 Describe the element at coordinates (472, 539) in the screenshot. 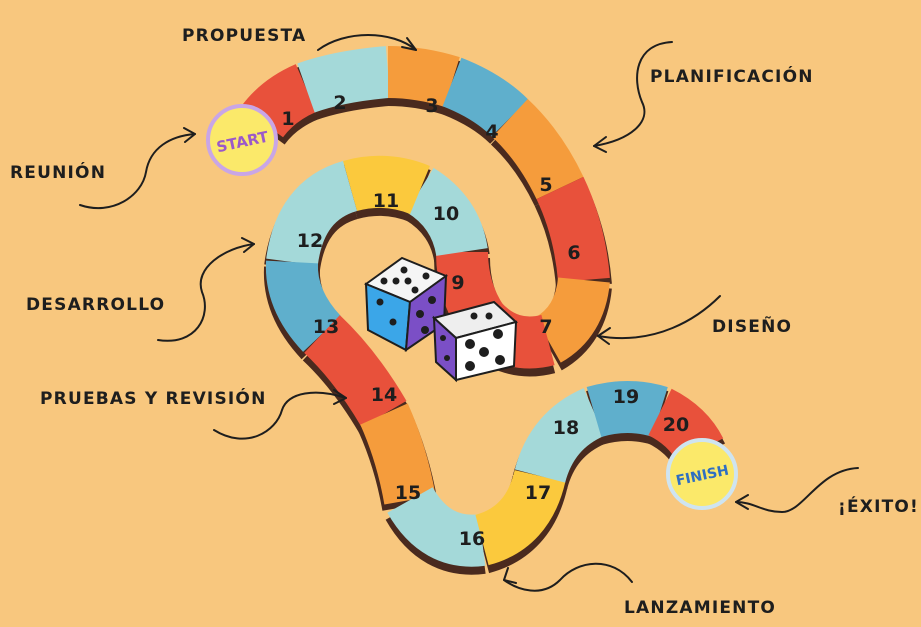

I see `space-number-16: 16` at that location.